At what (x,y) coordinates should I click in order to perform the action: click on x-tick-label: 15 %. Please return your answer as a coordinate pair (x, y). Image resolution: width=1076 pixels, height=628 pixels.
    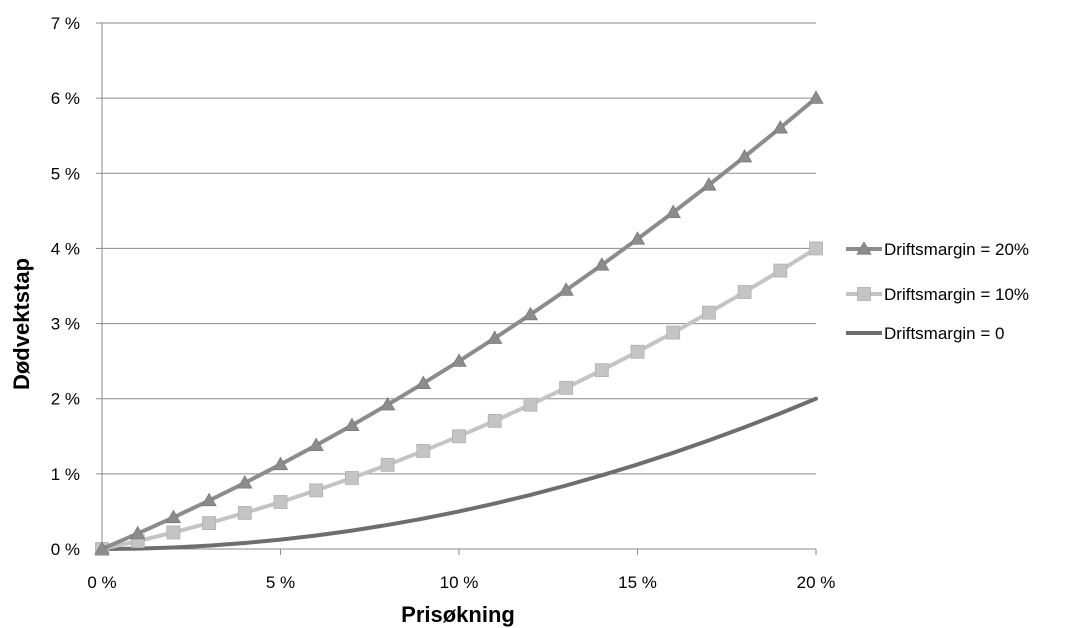
    Looking at the image, I should click on (637, 582).